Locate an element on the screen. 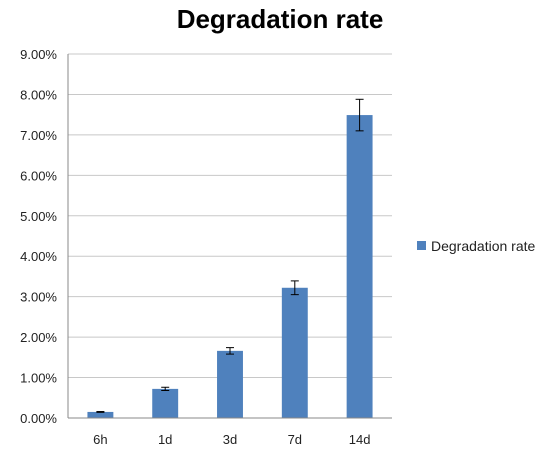 Image resolution: width=550 pixels, height=452 pixels. bar-7d is located at coordinates (294, 352).